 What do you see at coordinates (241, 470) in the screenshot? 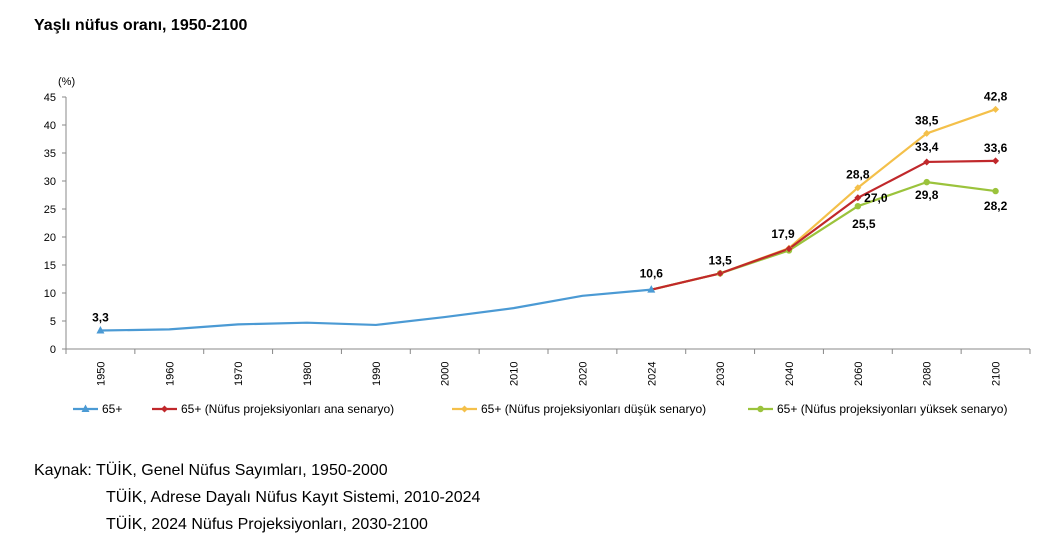
I see `source-text-1: TÜİK, Genel Nüfus Sayımları, 1950-2000` at bounding box center [241, 470].